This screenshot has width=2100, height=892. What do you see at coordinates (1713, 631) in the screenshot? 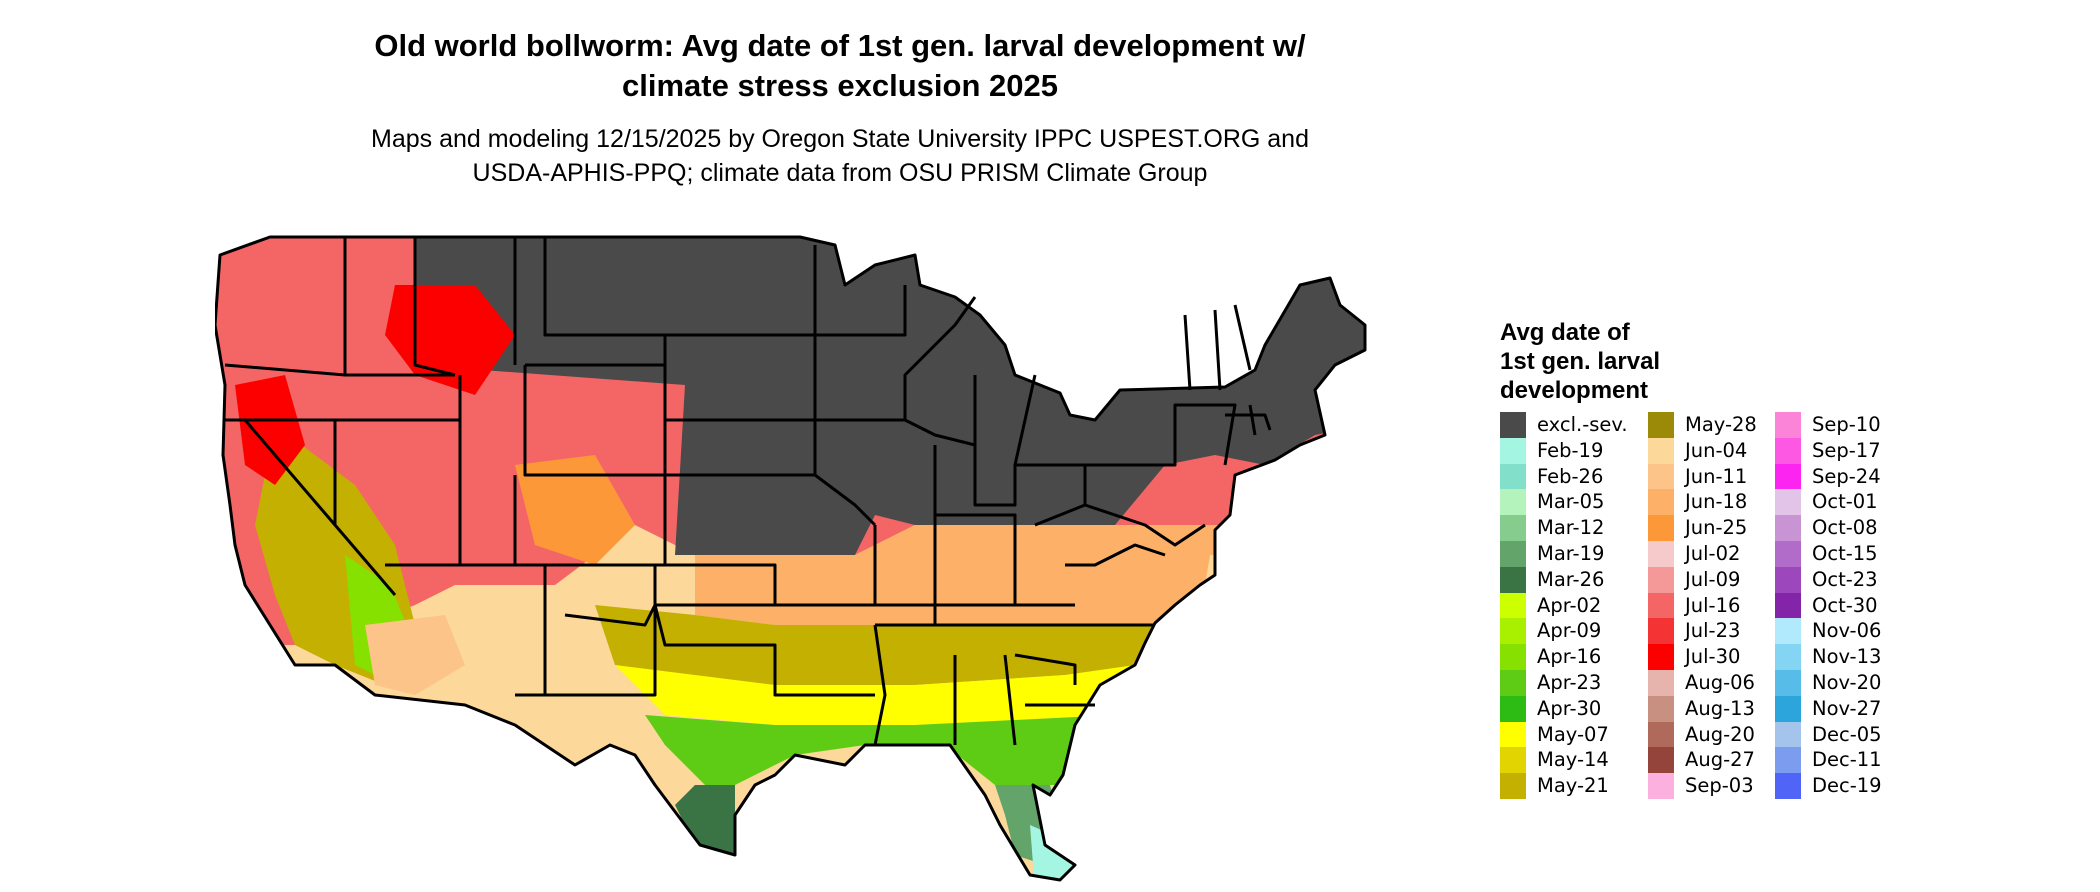
I see `legend-label: Jul-23` at bounding box center [1713, 631].